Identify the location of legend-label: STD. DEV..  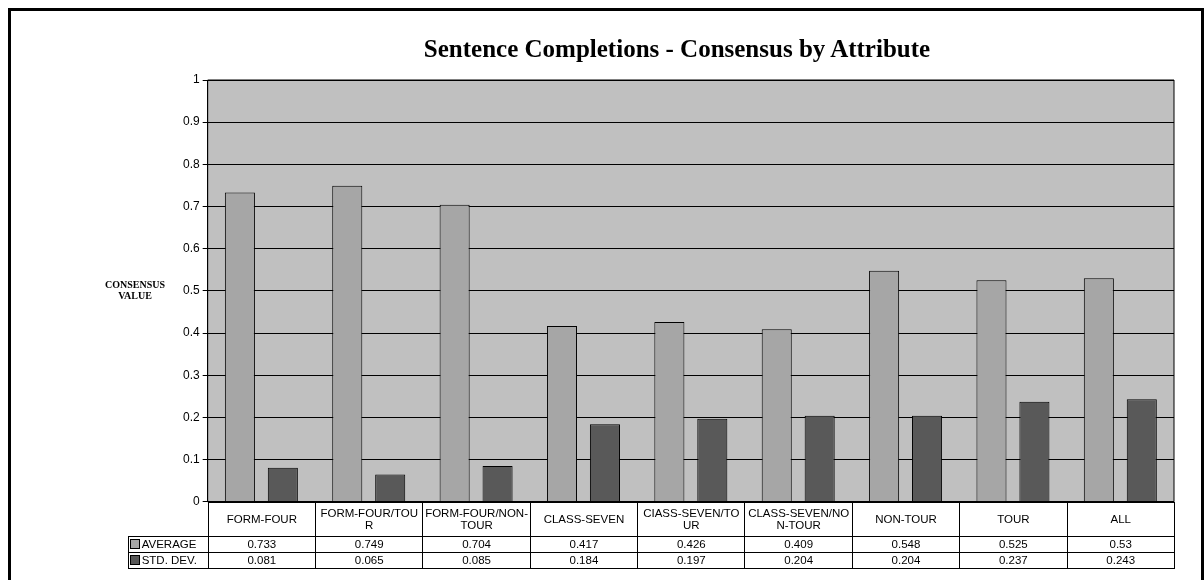
(168, 560).